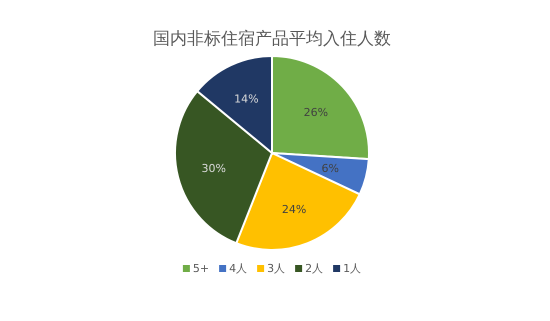 Image resolution: width=550 pixels, height=321 pixels. What do you see at coordinates (294, 209) in the screenshot?
I see `data-label: 24%` at bounding box center [294, 209].